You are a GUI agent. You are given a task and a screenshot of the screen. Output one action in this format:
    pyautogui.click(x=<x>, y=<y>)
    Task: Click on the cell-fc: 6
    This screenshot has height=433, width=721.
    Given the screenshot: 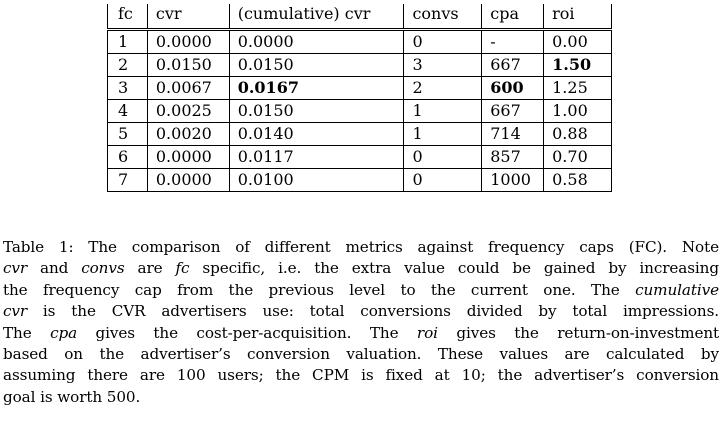 What is the action you would take?
    pyautogui.click(x=127, y=157)
    